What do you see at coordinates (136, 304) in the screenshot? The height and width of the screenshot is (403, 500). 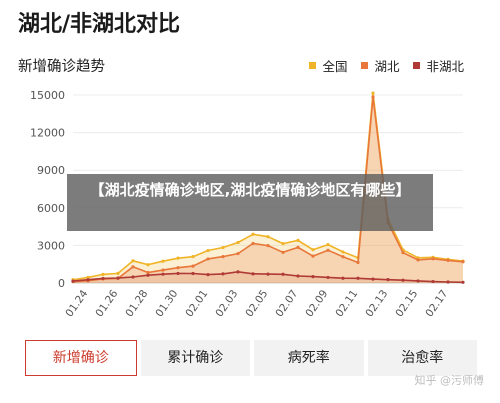 I see `x-tick-label-01.28: 01.28` at bounding box center [136, 304].